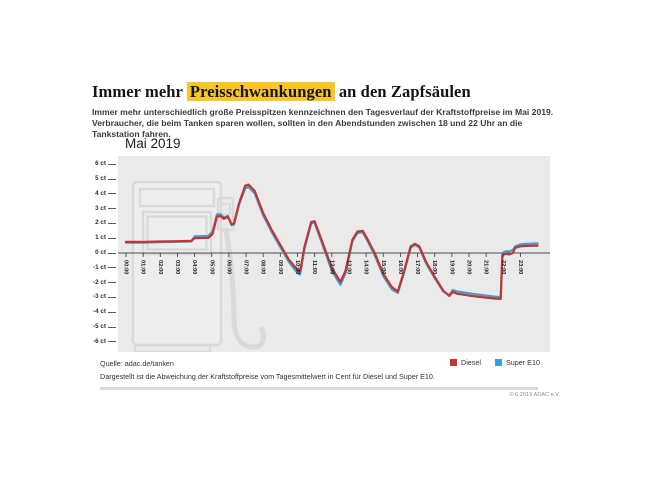 This screenshot has width=650, height=488. Describe the element at coordinates (486, 267) in the screenshot. I see `x-axis-label: 21:00` at that location.